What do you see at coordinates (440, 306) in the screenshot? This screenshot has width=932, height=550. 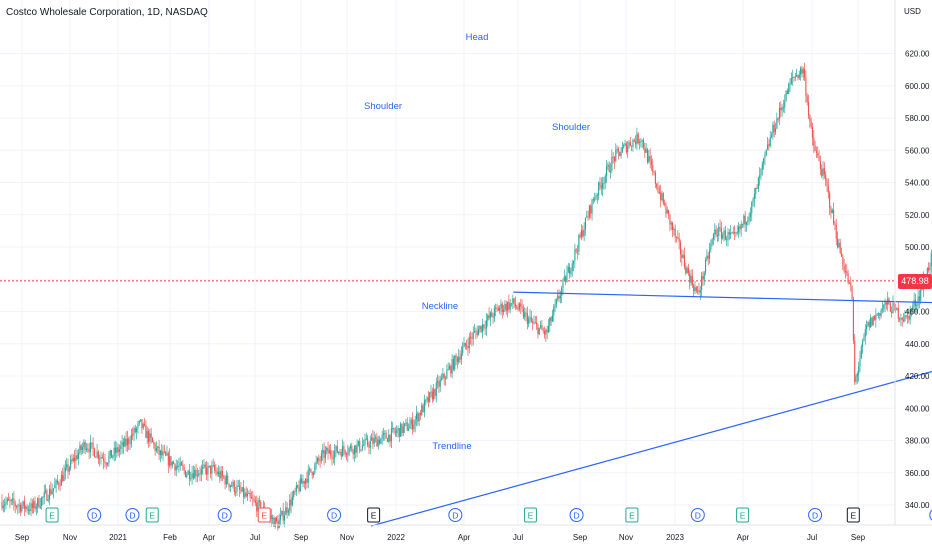 I see `neckline-label: Neckline` at bounding box center [440, 306].